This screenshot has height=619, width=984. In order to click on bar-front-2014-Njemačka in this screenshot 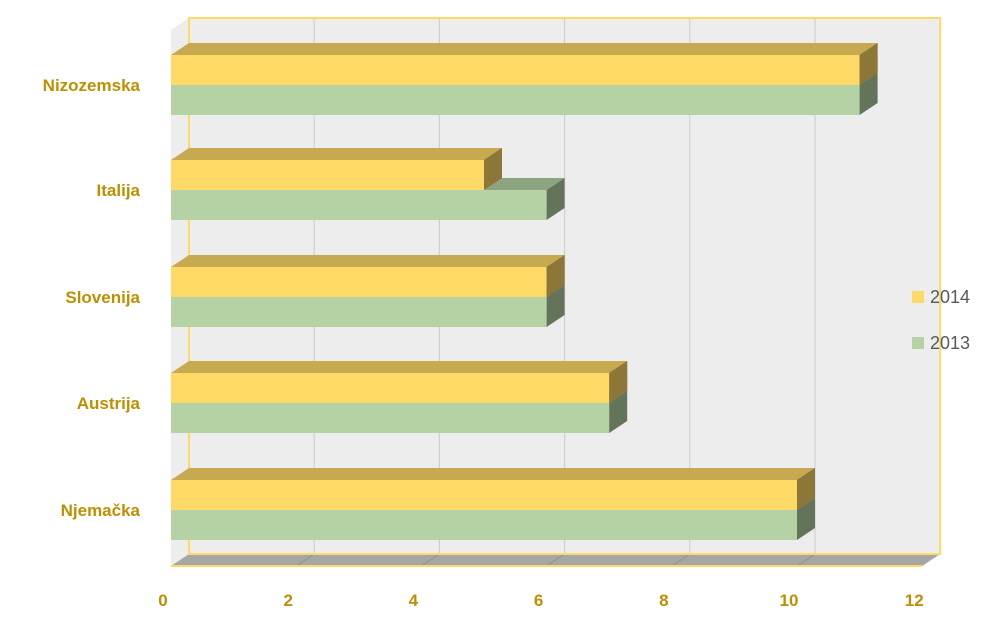, I will do `click(484, 495)`.